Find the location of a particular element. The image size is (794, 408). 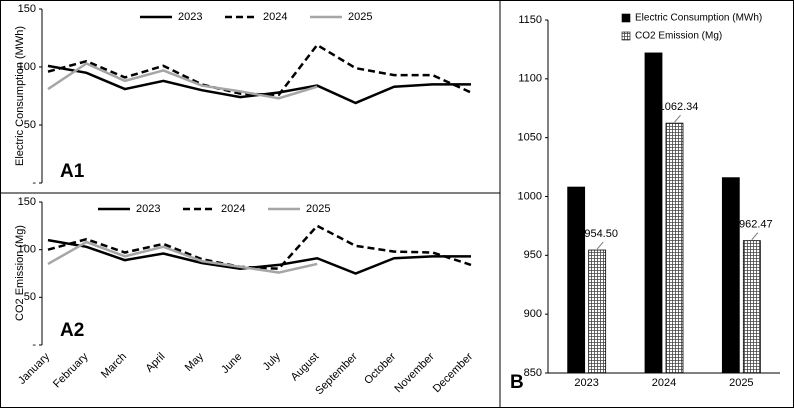

value-label: 962.47 is located at coordinates (756, 225).